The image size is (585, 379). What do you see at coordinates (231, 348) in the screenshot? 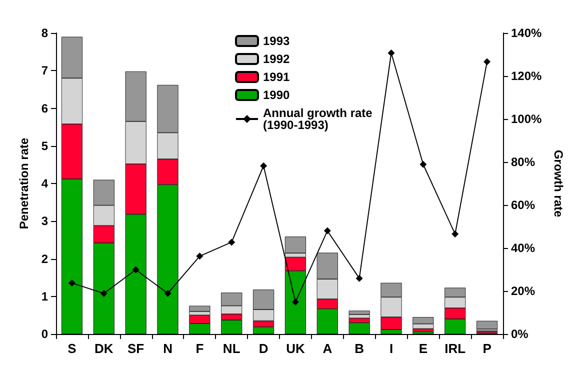
I see `x-tick-label: NL` at bounding box center [231, 348].